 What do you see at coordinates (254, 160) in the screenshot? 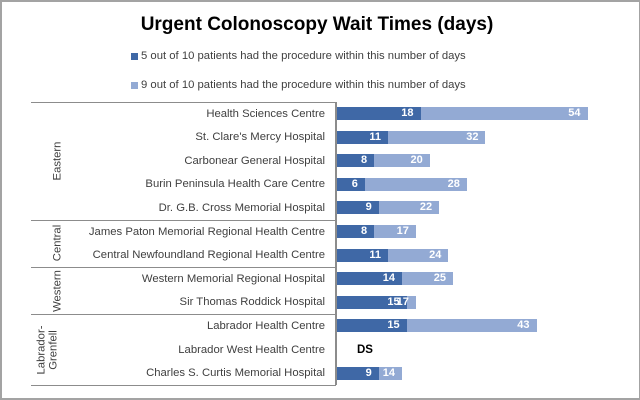
I see `category-label: Carbonear General Hospital` at bounding box center [254, 160].